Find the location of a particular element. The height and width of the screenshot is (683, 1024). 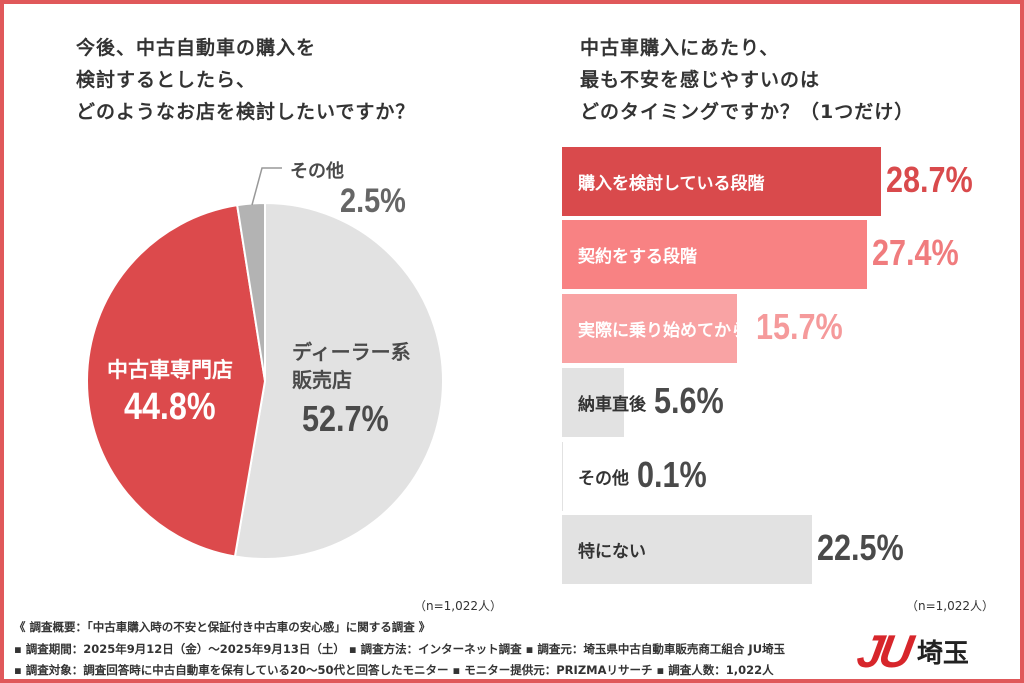

bar-value: 28.7% is located at coordinates (929, 179).